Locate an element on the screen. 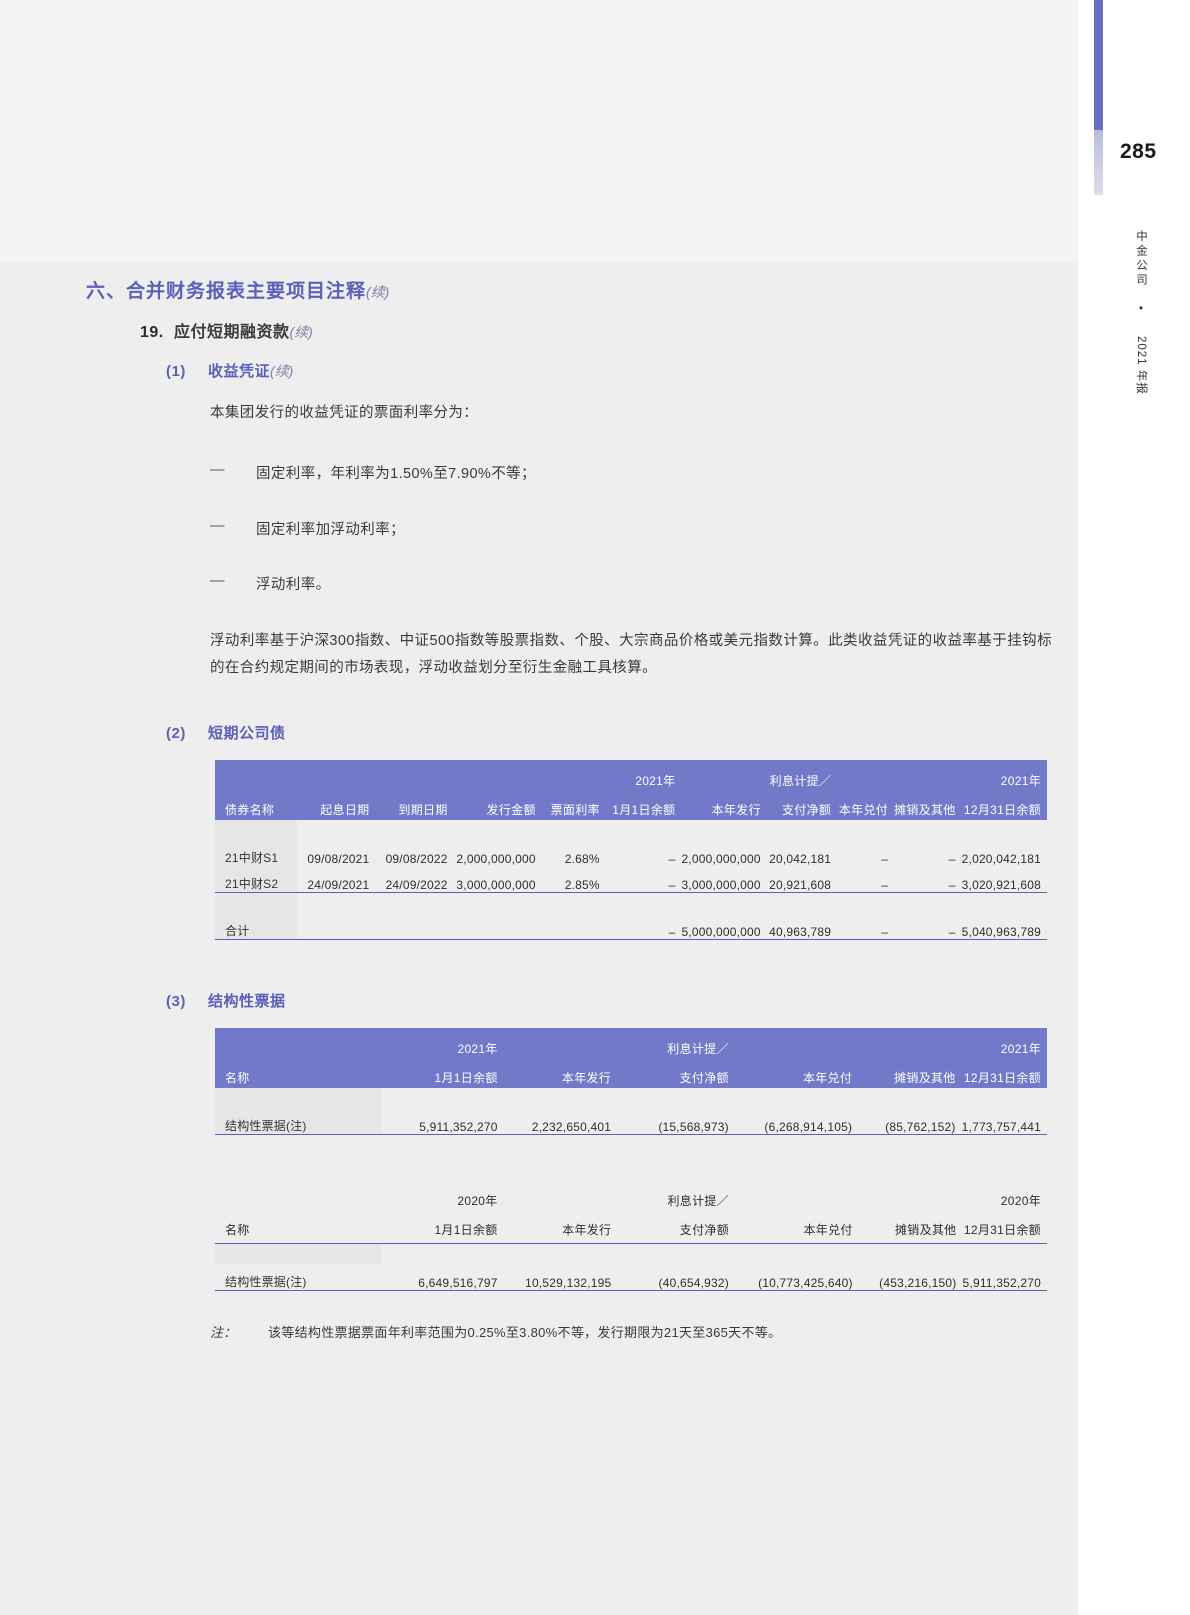 The height and width of the screenshot is (1615, 1190). sn2020-row-0-amortisation: (453,216,150) is located at coordinates (910, 1277).